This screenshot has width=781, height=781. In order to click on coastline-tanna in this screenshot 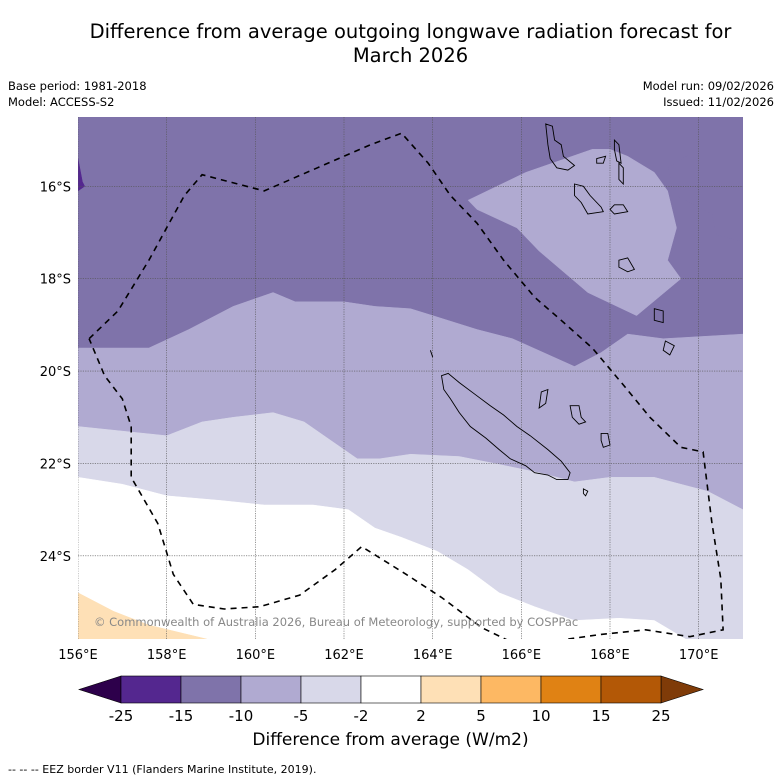, I will do `click(668, 348)`.